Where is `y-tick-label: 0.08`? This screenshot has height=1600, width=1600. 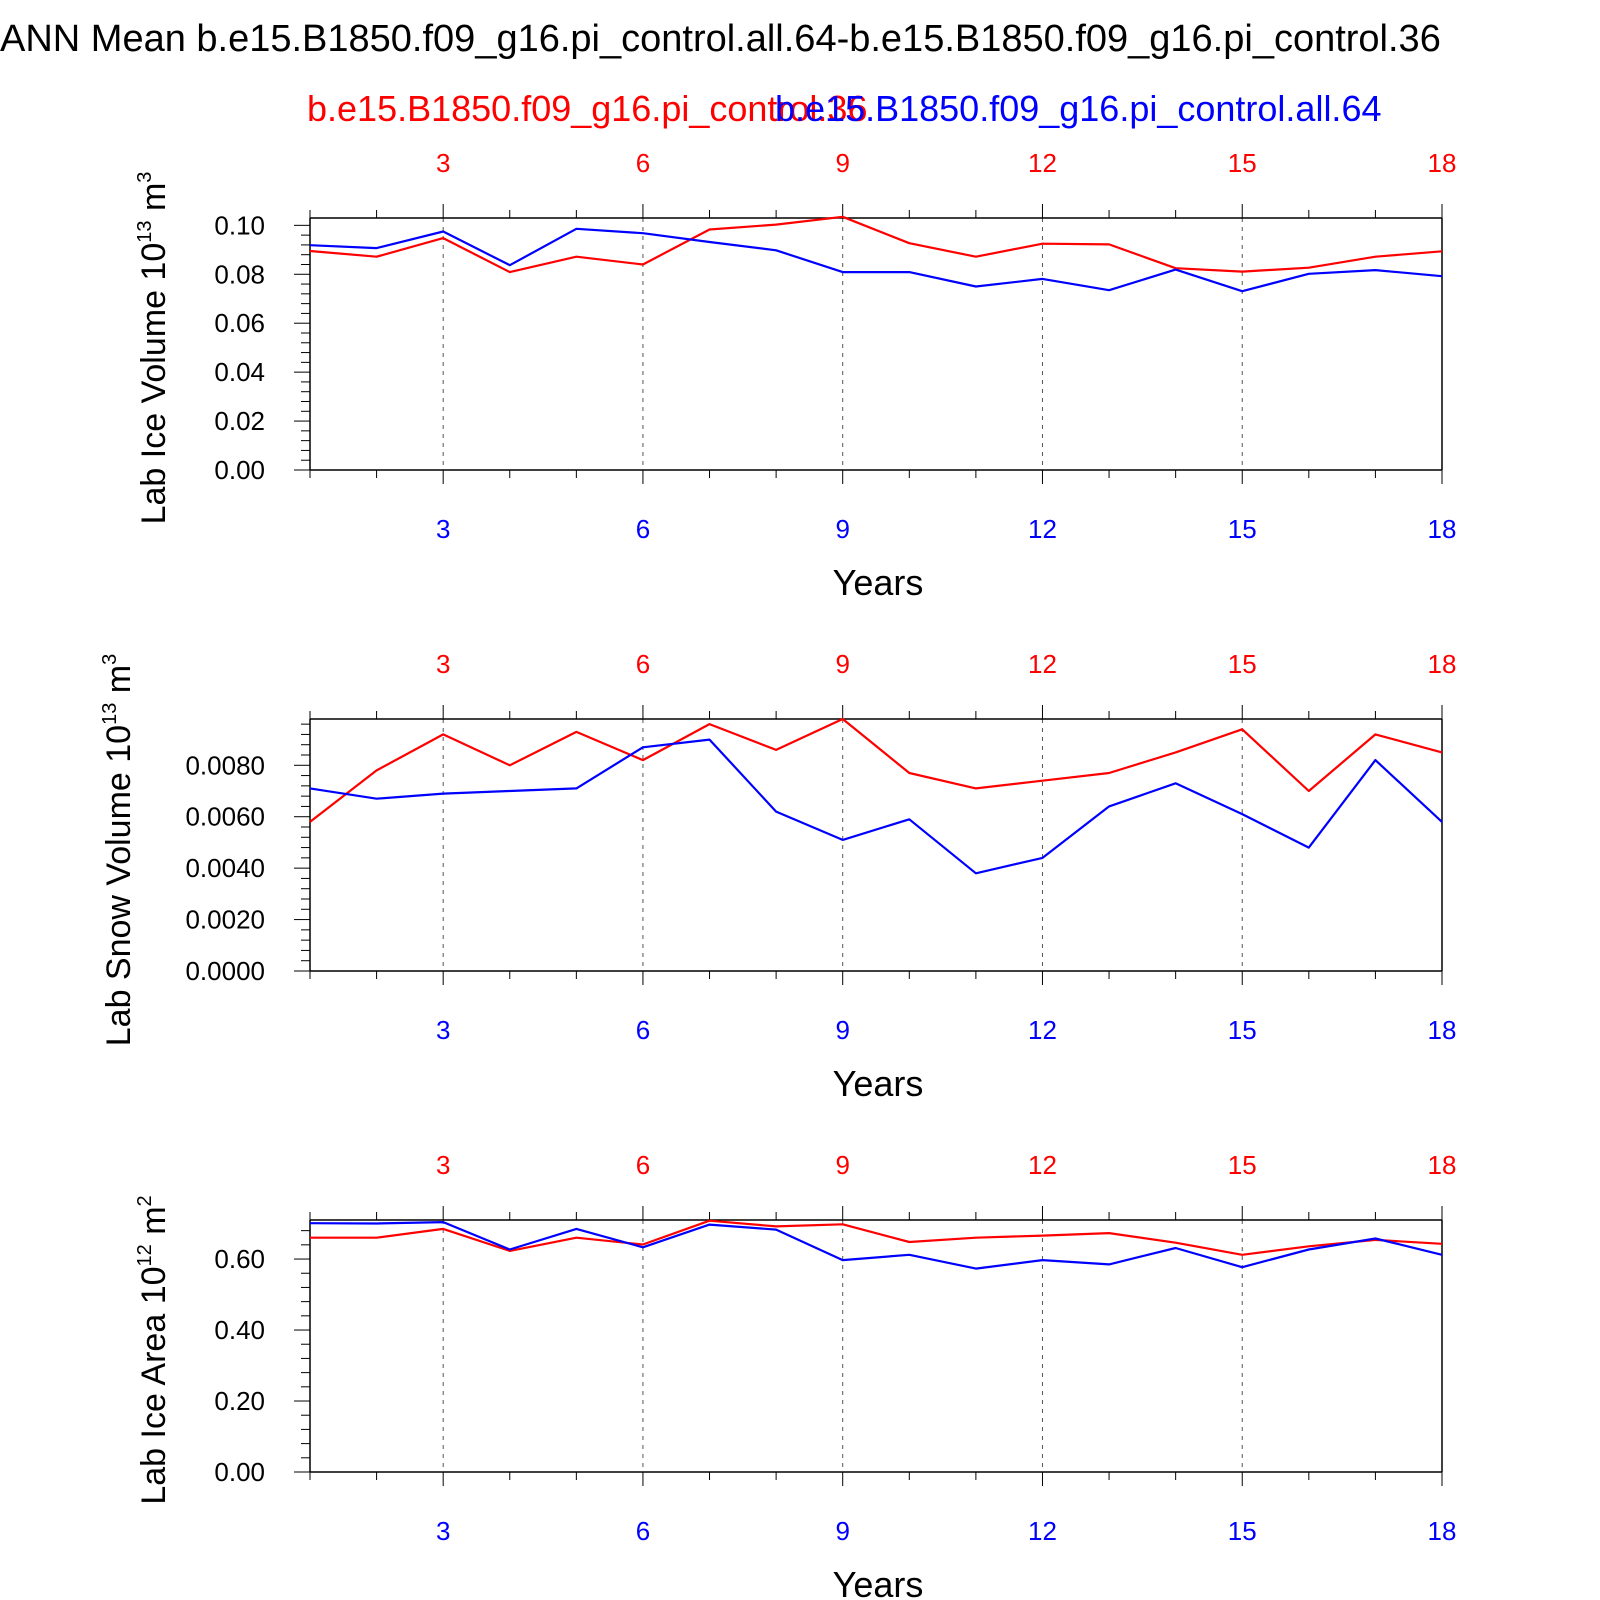 y-tick-label: 0.08 is located at coordinates (239, 274).